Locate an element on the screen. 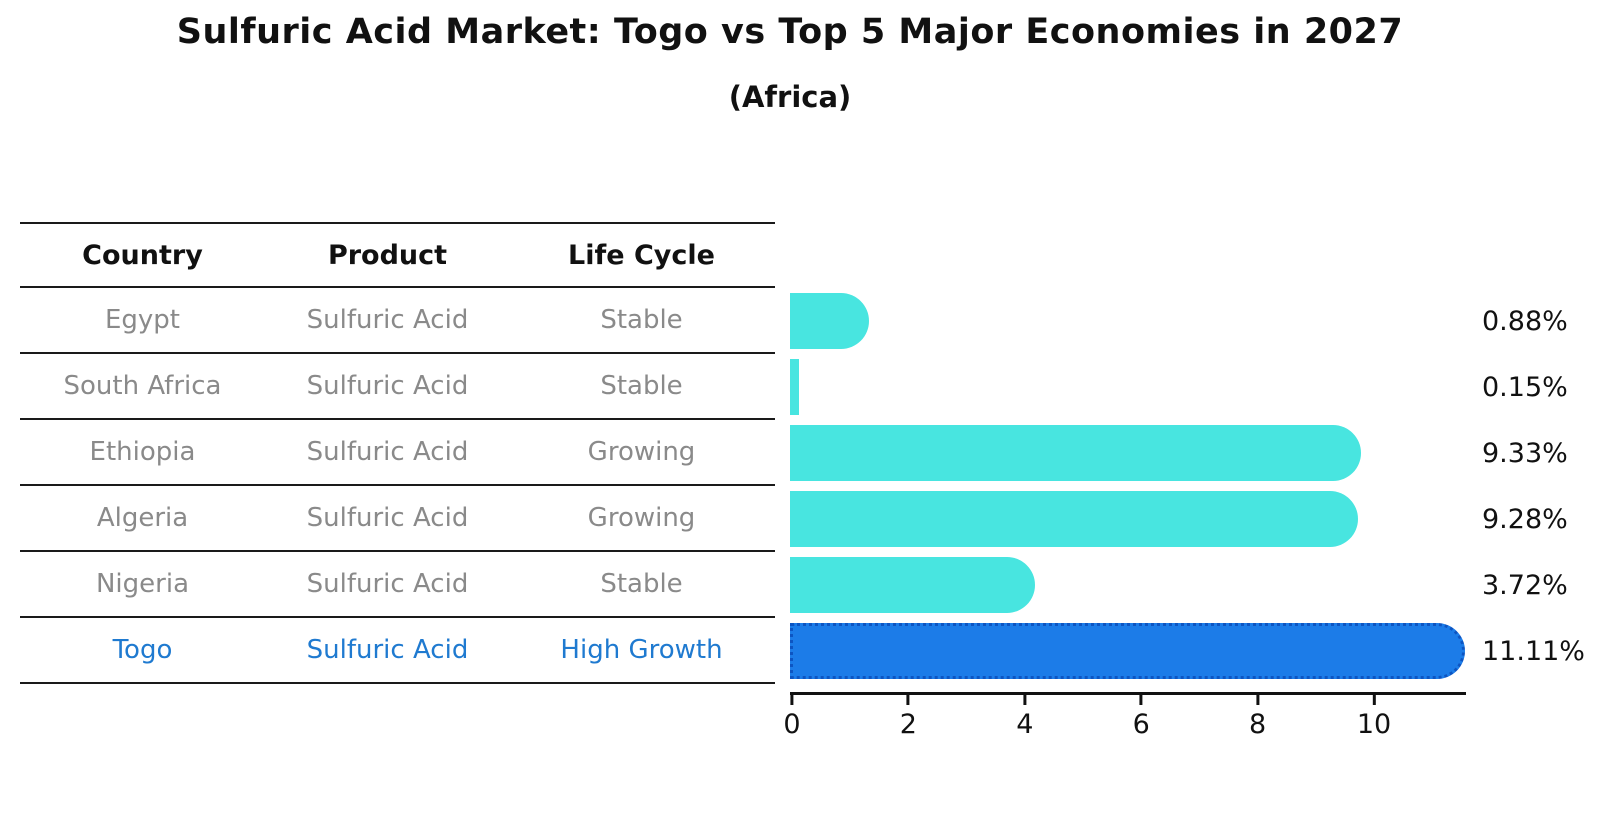  bar-algeria is located at coordinates (1074, 519).